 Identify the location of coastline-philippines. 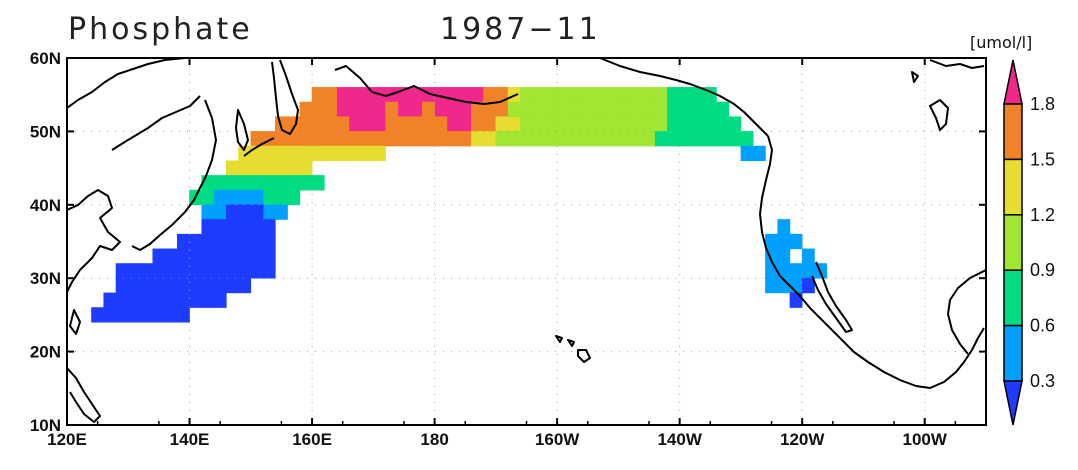
(84, 395).